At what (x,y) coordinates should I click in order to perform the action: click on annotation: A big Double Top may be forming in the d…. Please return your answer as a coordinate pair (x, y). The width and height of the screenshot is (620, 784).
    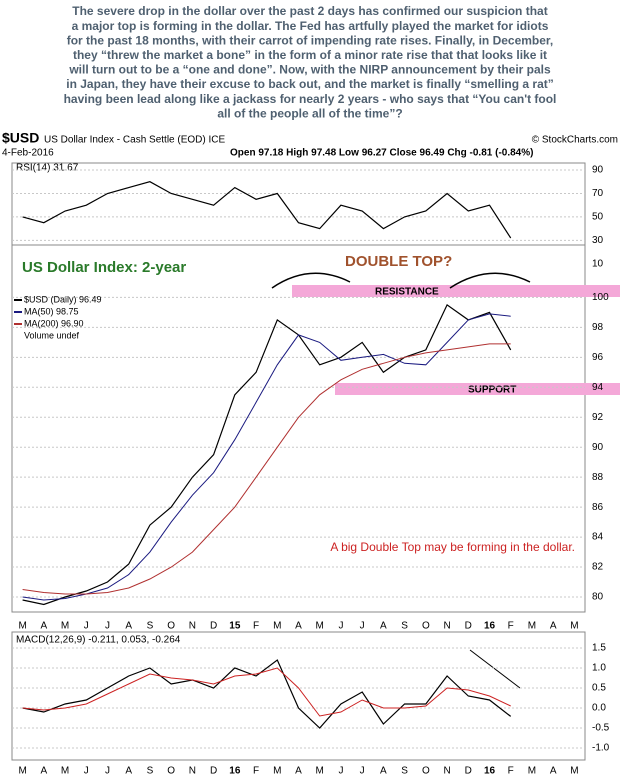
    Looking at the image, I should click on (452, 547).